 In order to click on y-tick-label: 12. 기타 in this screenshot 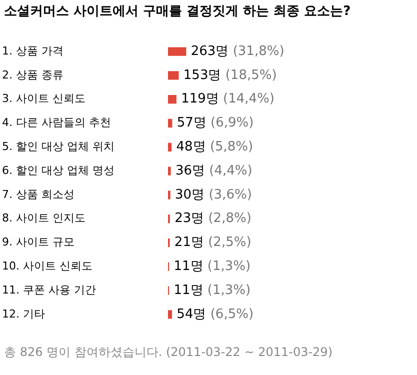, I will do `click(23, 313)`.